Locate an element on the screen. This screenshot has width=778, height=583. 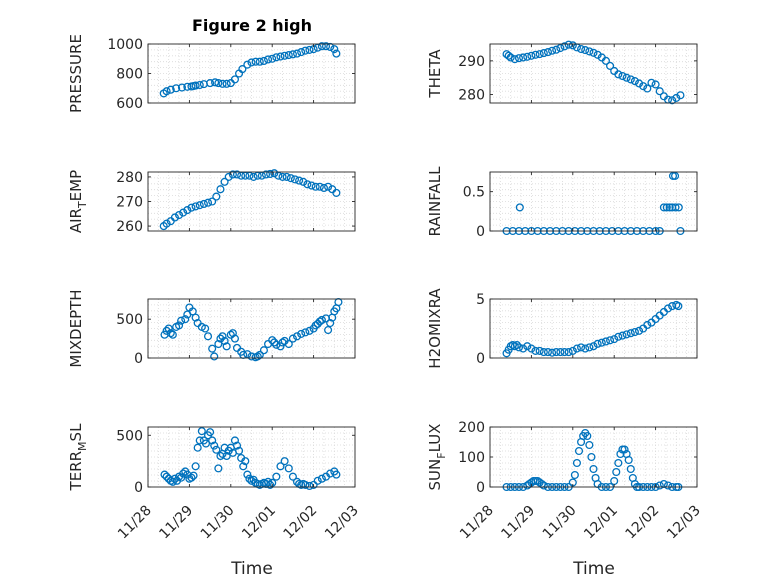
y-axis-label: MIXDEPTH is located at coordinates (76, 328).